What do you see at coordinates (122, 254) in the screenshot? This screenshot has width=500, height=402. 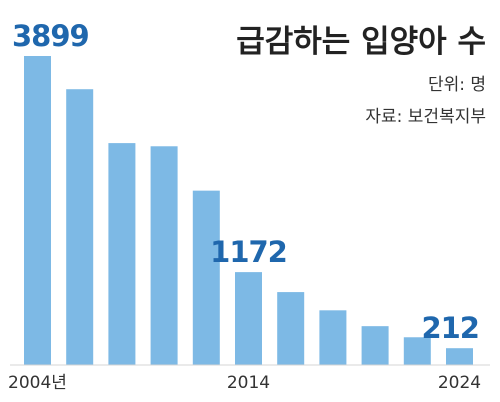 I see `bar-2008` at bounding box center [122, 254].